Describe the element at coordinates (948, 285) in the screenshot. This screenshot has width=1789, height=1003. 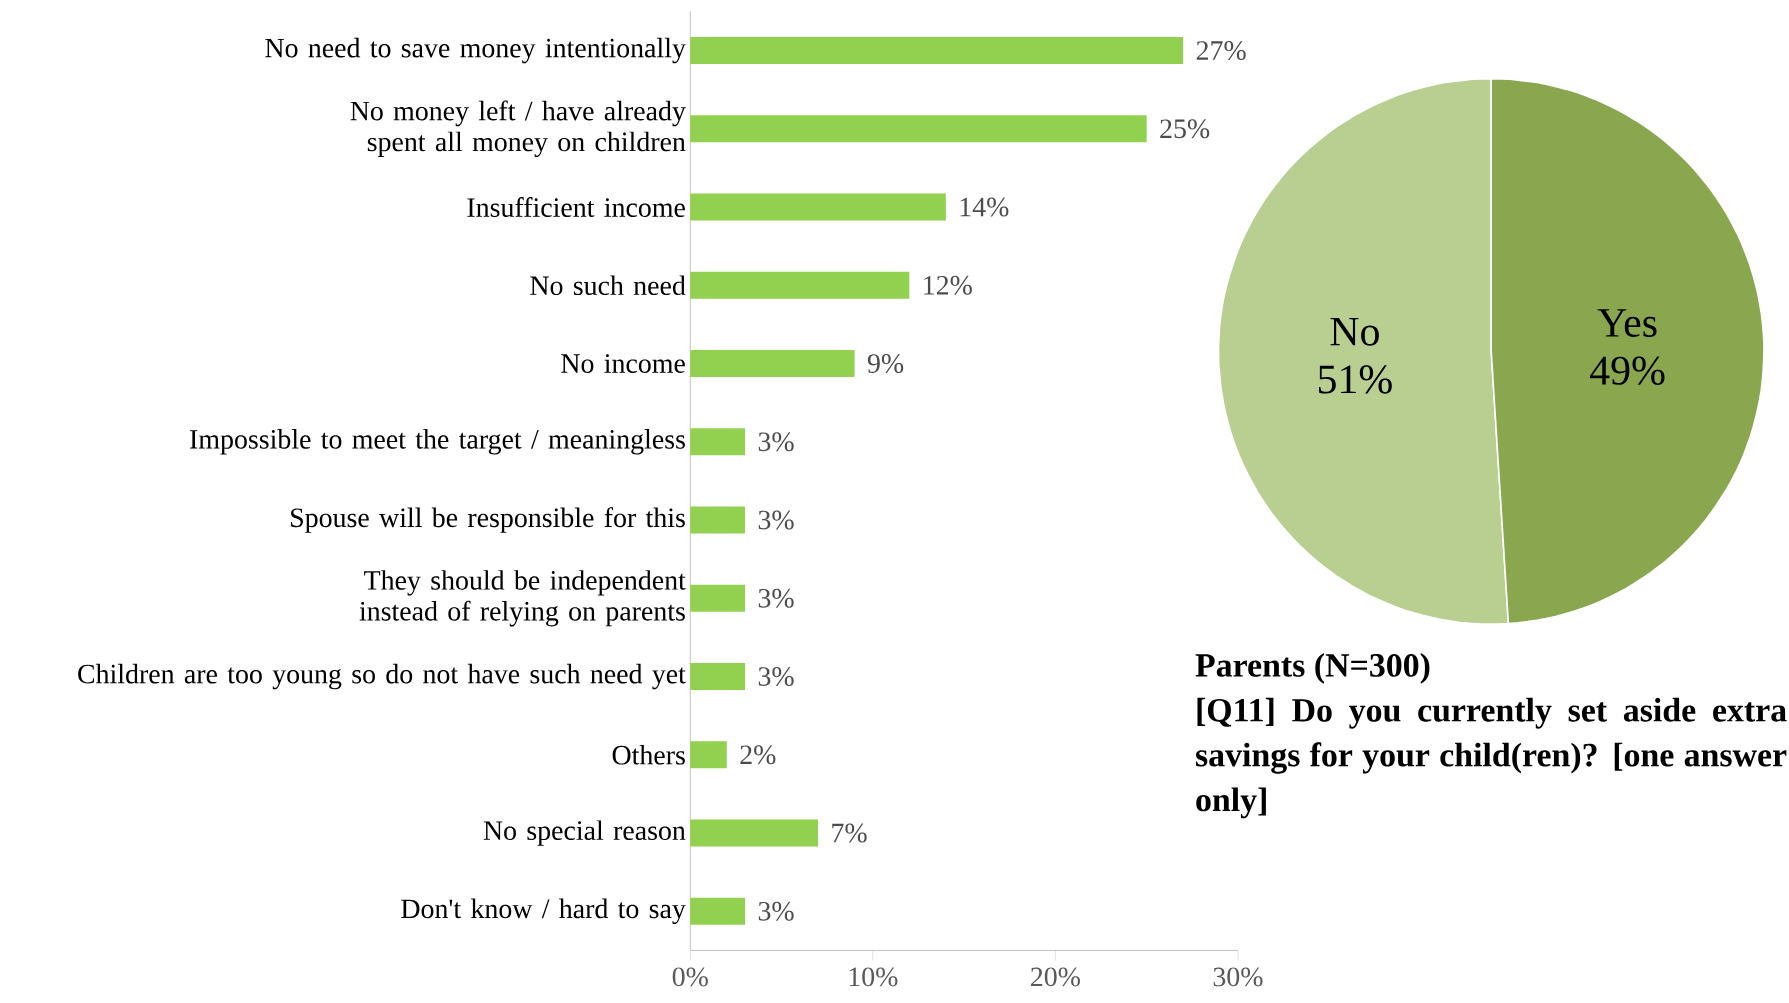
I see `data-label: 12%` at that location.